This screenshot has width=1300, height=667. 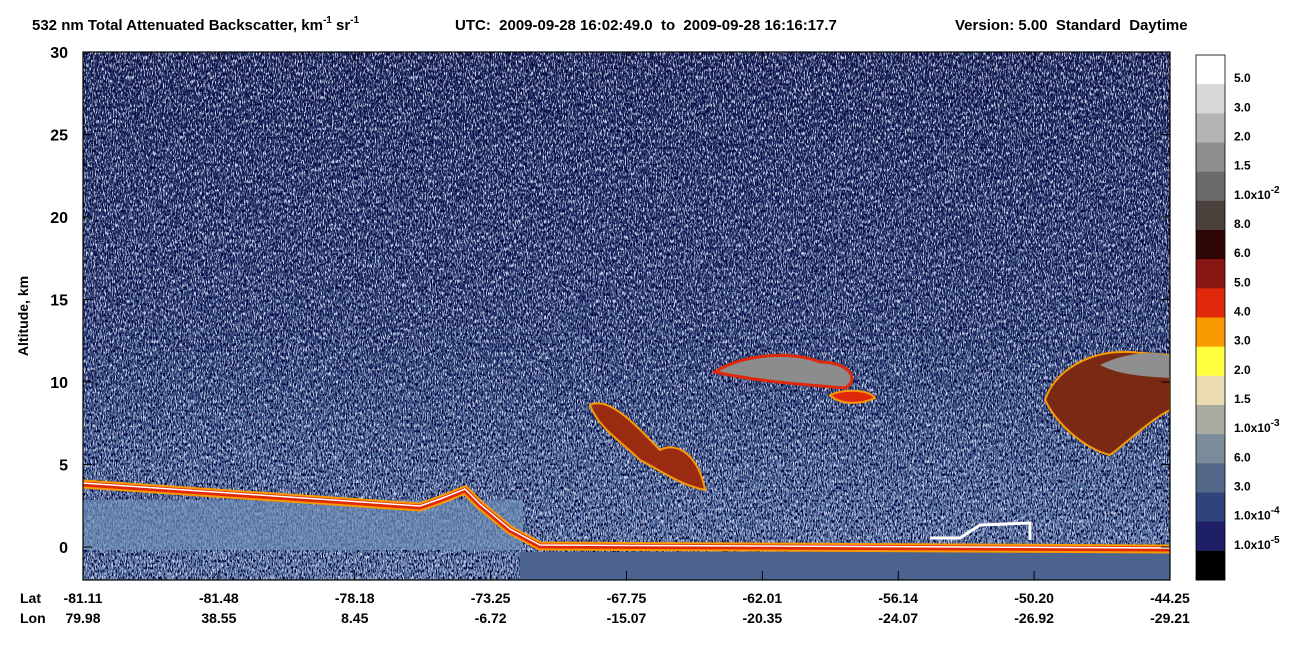 What do you see at coordinates (627, 598) in the screenshot?
I see `lat-label: -67.75` at bounding box center [627, 598].